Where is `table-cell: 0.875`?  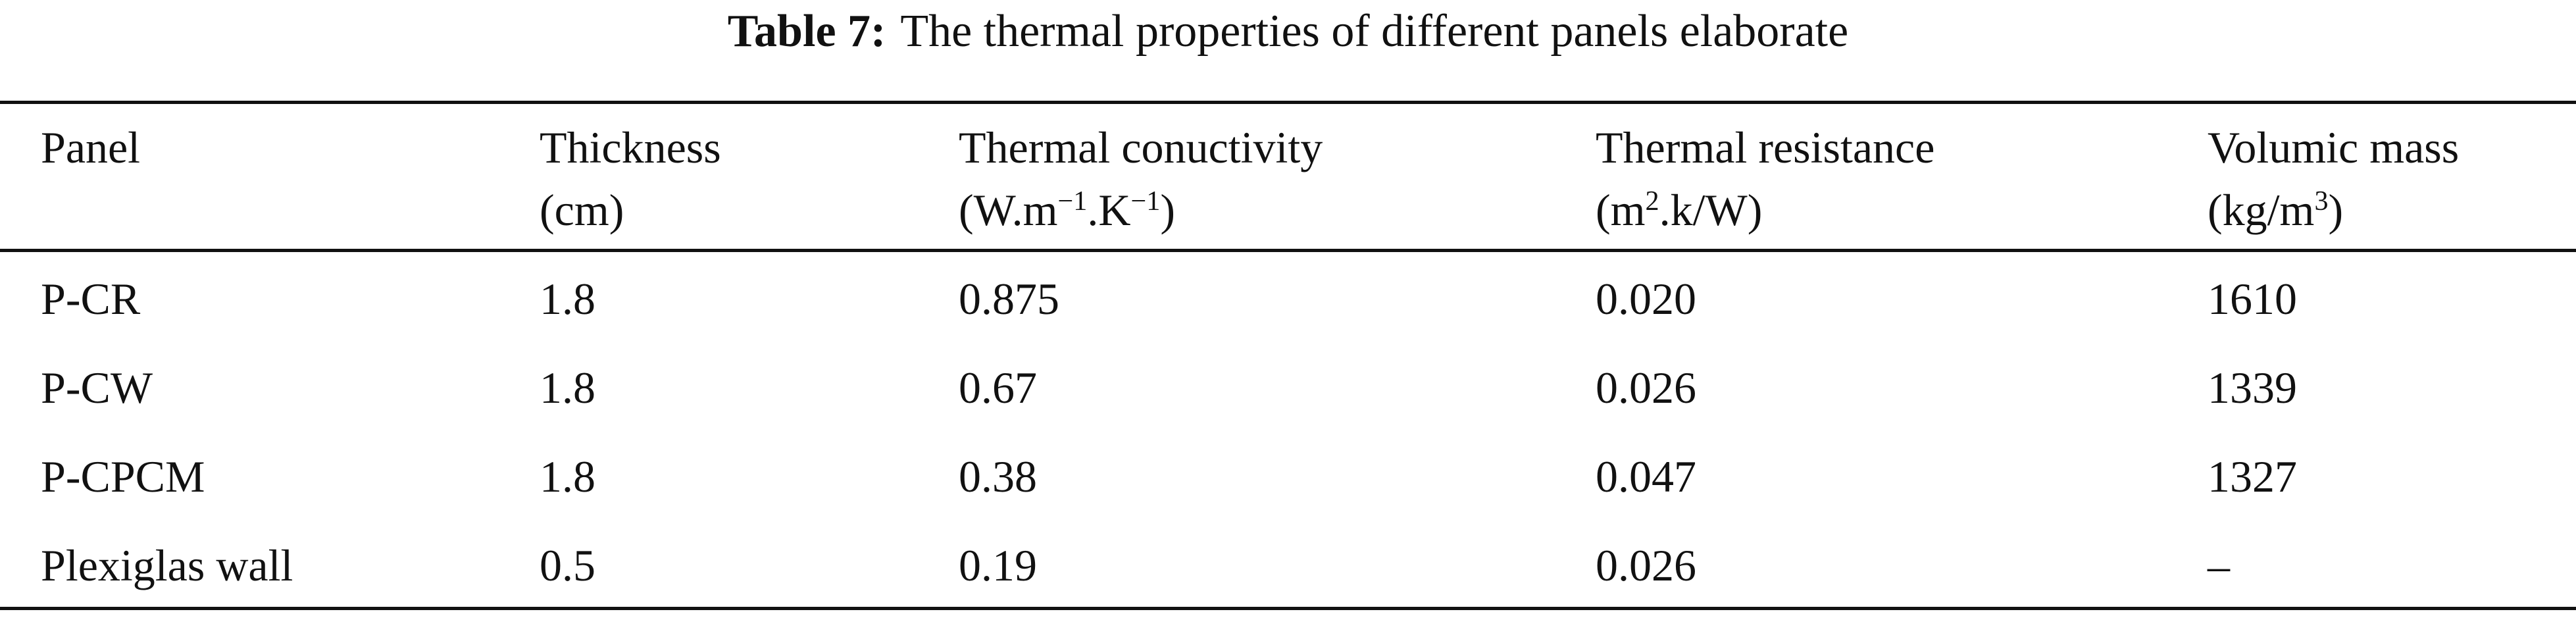
table-cell: 0.875 is located at coordinates (1009, 299).